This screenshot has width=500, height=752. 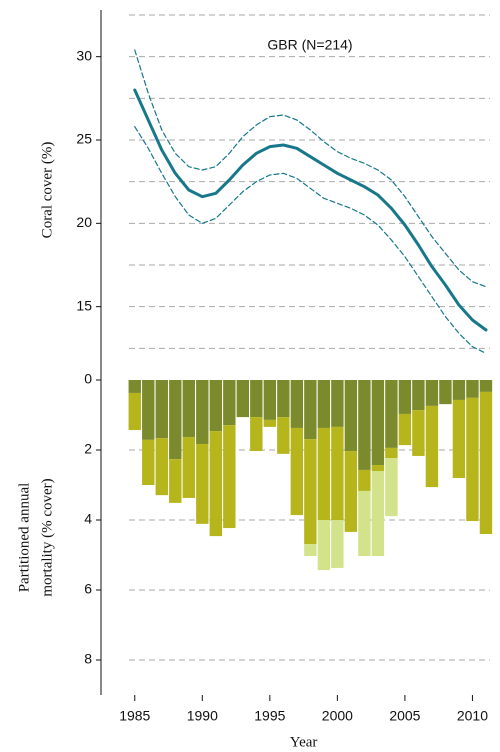 What do you see at coordinates (269, 716) in the screenshot?
I see `x-tick-label: 1995` at bounding box center [269, 716].